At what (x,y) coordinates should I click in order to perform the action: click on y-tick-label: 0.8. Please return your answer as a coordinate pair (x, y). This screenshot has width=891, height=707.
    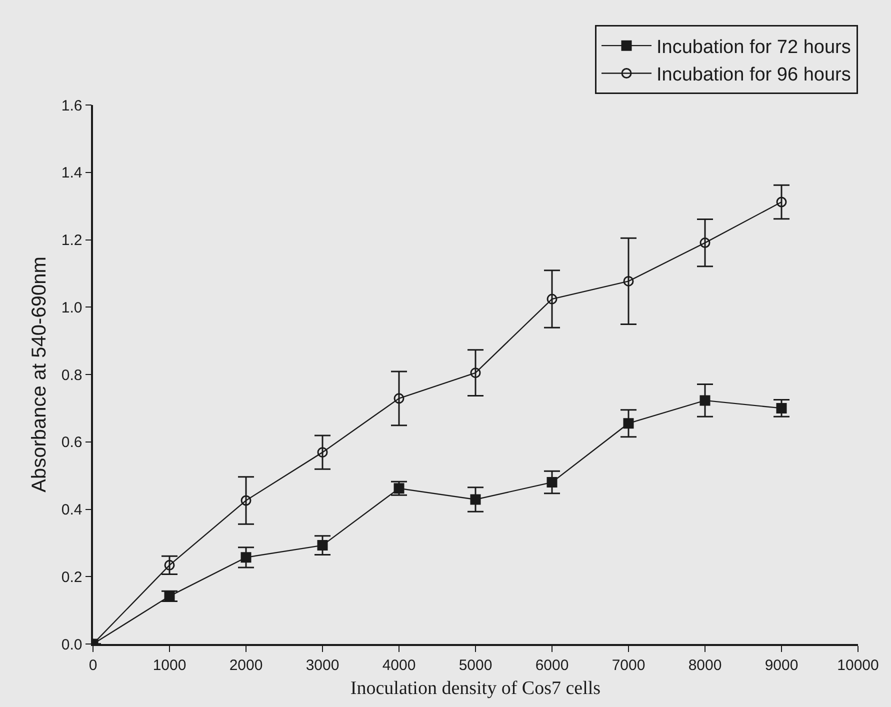
    Looking at the image, I should click on (71, 375).